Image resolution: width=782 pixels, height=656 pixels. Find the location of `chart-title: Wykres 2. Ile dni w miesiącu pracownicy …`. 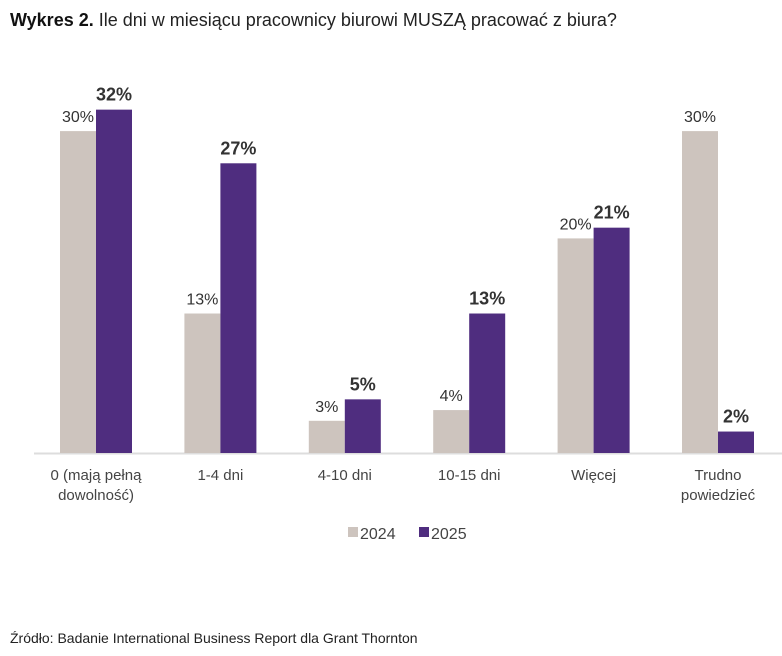

chart-title: Wykres 2. Ile dni w miesiącu pracownicy … is located at coordinates (313, 20).